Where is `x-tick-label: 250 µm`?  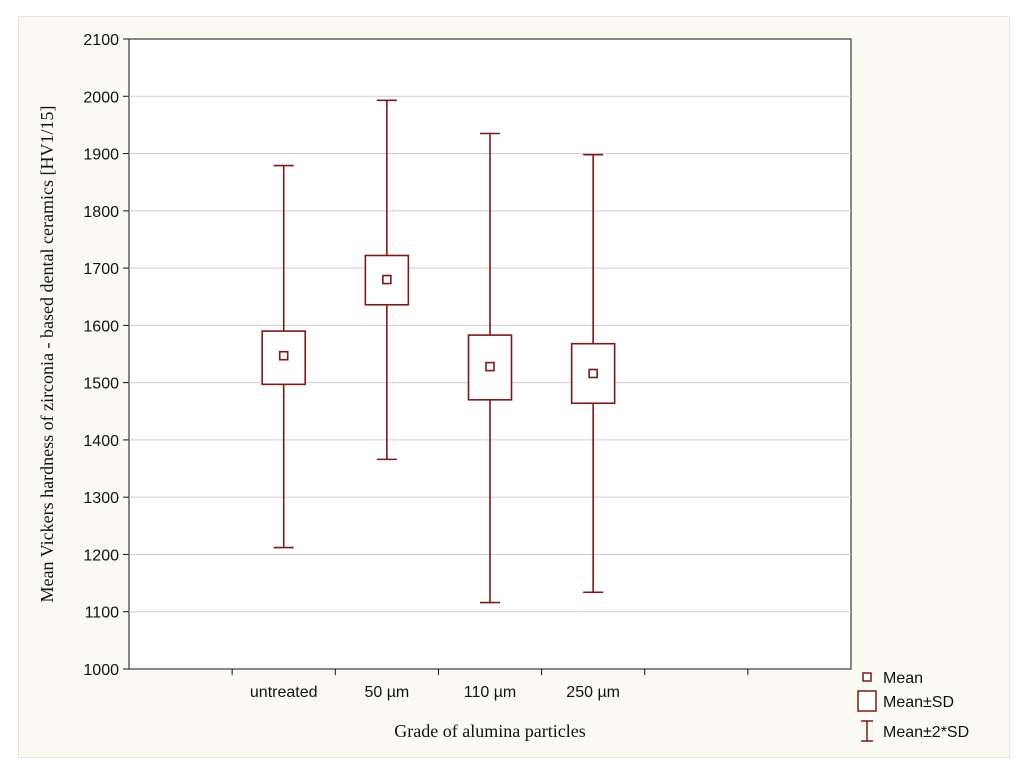 x-tick-label: 250 µm is located at coordinates (593, 692).